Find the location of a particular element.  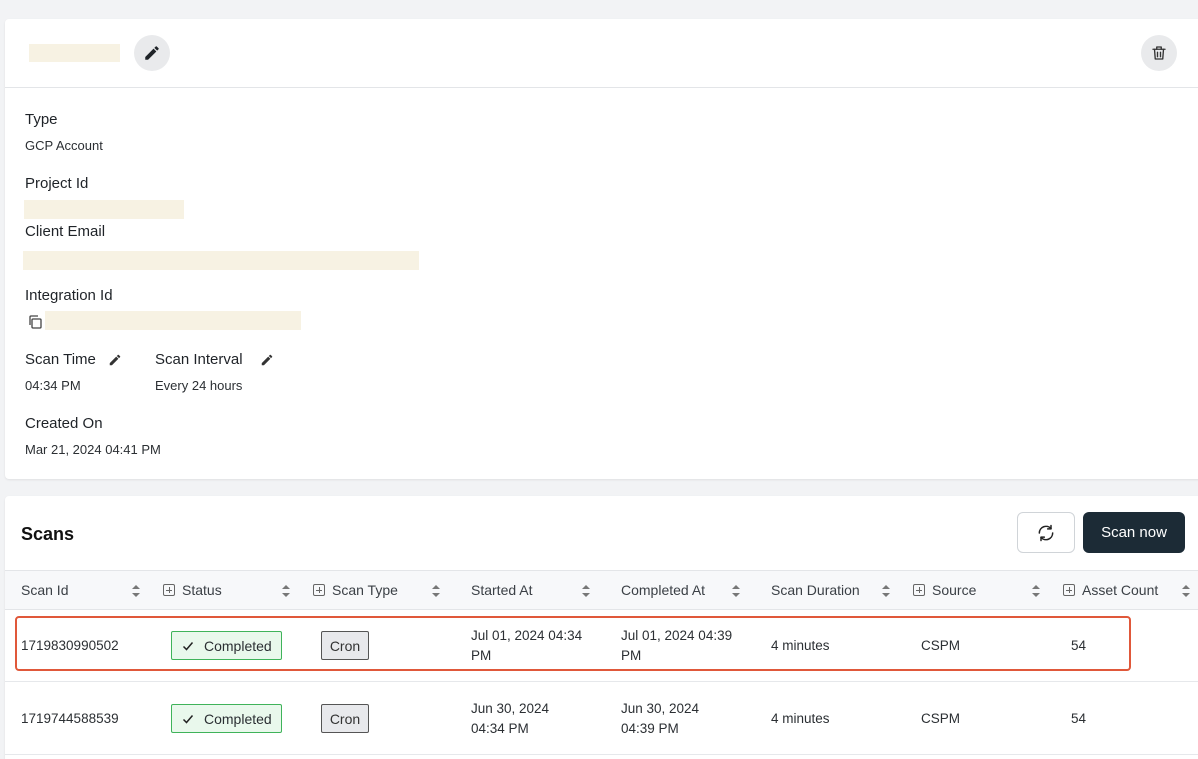

edit-name-button is located at coordinates (152, 53).